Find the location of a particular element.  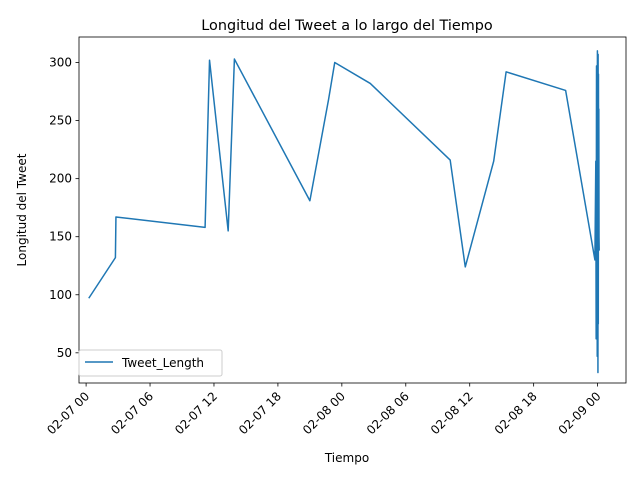

y-tick-label: 50 is located at coordinates (64, 353).